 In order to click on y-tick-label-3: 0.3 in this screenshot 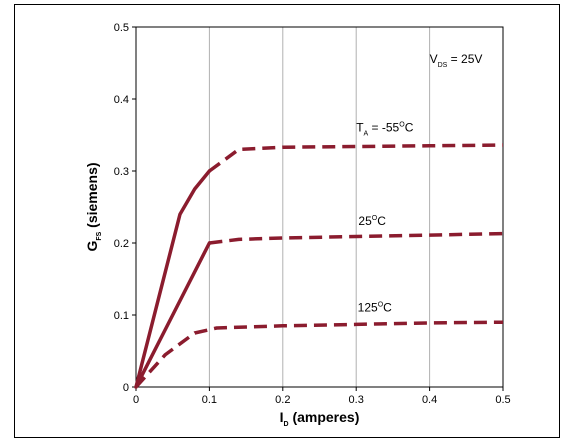, I will do `click(121, 172)`.